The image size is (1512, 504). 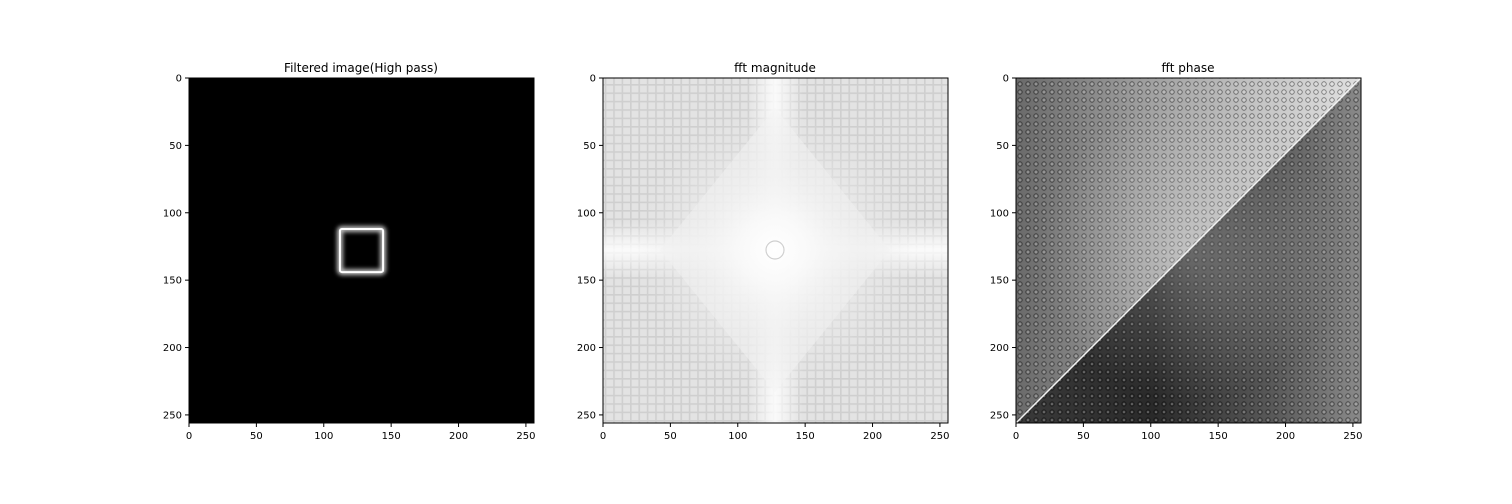 I want to click on magnitude-center-ring, so click(x=775, y=250).